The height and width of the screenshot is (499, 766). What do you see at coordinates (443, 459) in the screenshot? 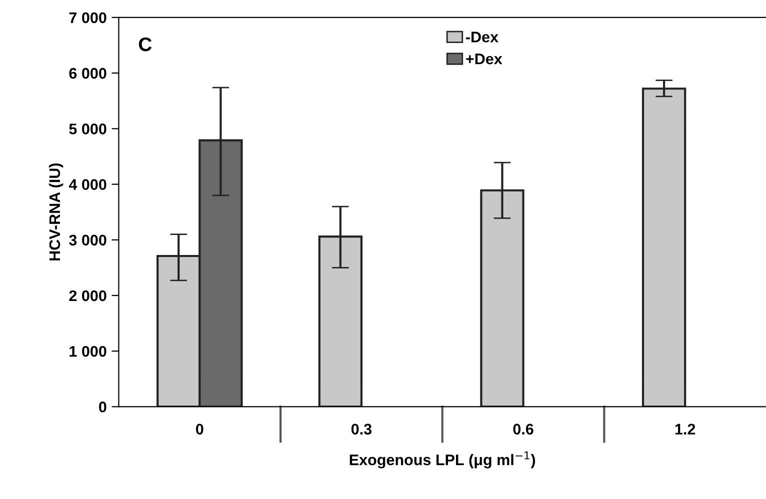
I see `x-axis-title: Exogenous LPL (μg ml$^{−1}$)` at bounding box center [443, 459].